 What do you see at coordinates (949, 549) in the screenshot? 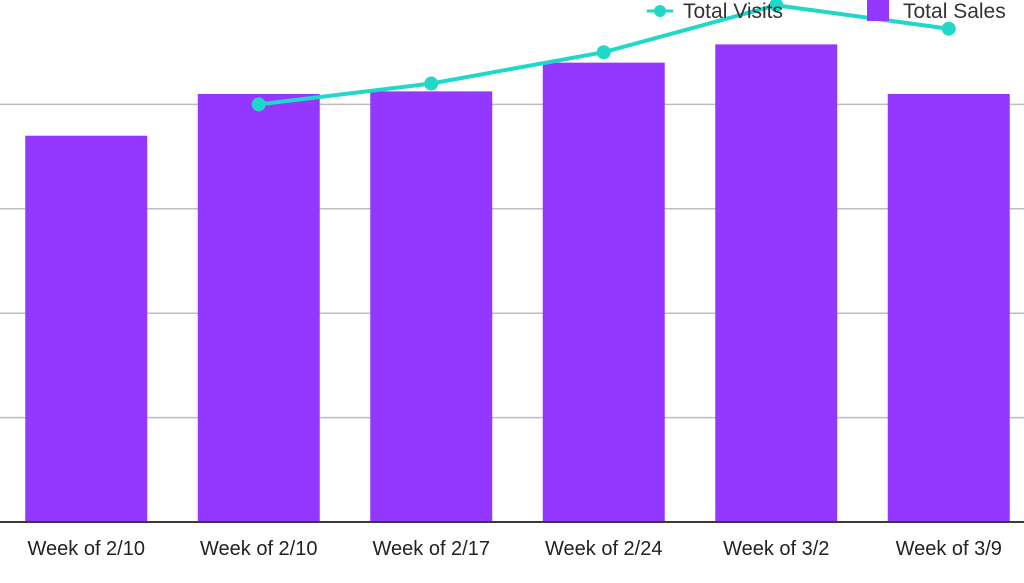
I see `x-tick-label: Week of 3/9` at bounding box center [949, 549].